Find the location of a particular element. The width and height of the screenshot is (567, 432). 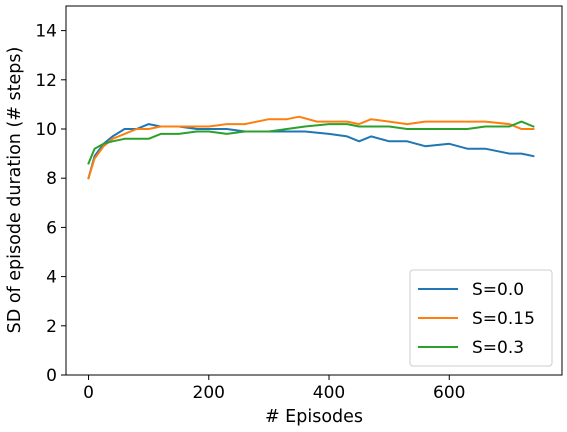

x-tick-label-3: 600 is located at coordinates (449, 393).